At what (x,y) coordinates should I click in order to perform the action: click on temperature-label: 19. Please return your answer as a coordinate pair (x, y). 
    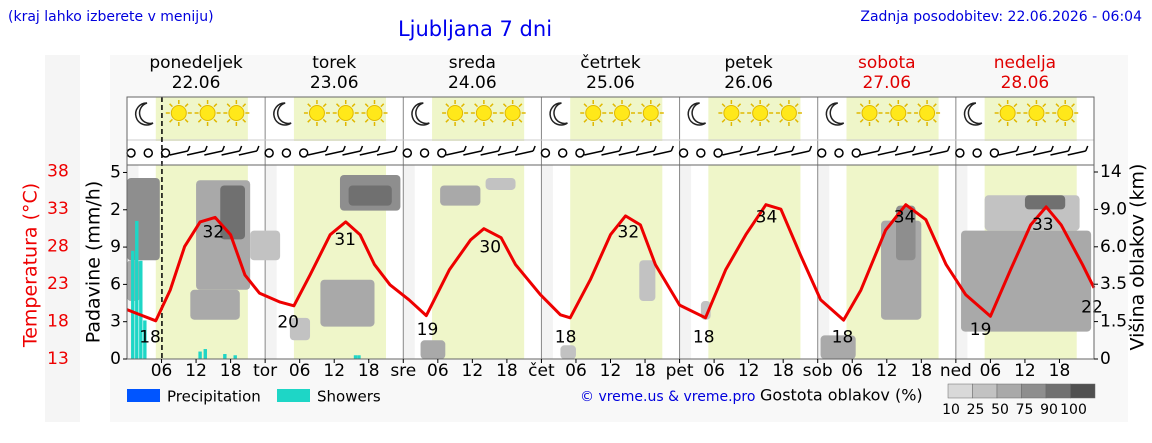
    Looking at the image, I should click on (428, 330).